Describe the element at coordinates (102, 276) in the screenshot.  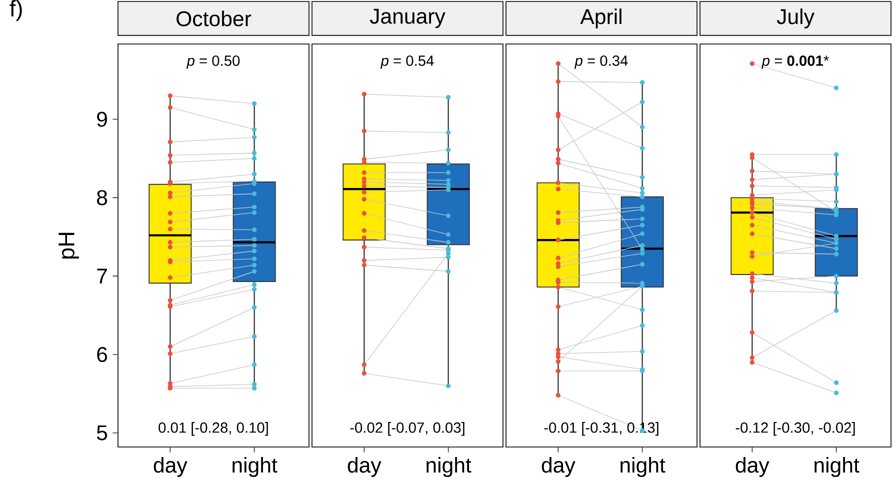
I see `y-tick-label: 7` at that location.